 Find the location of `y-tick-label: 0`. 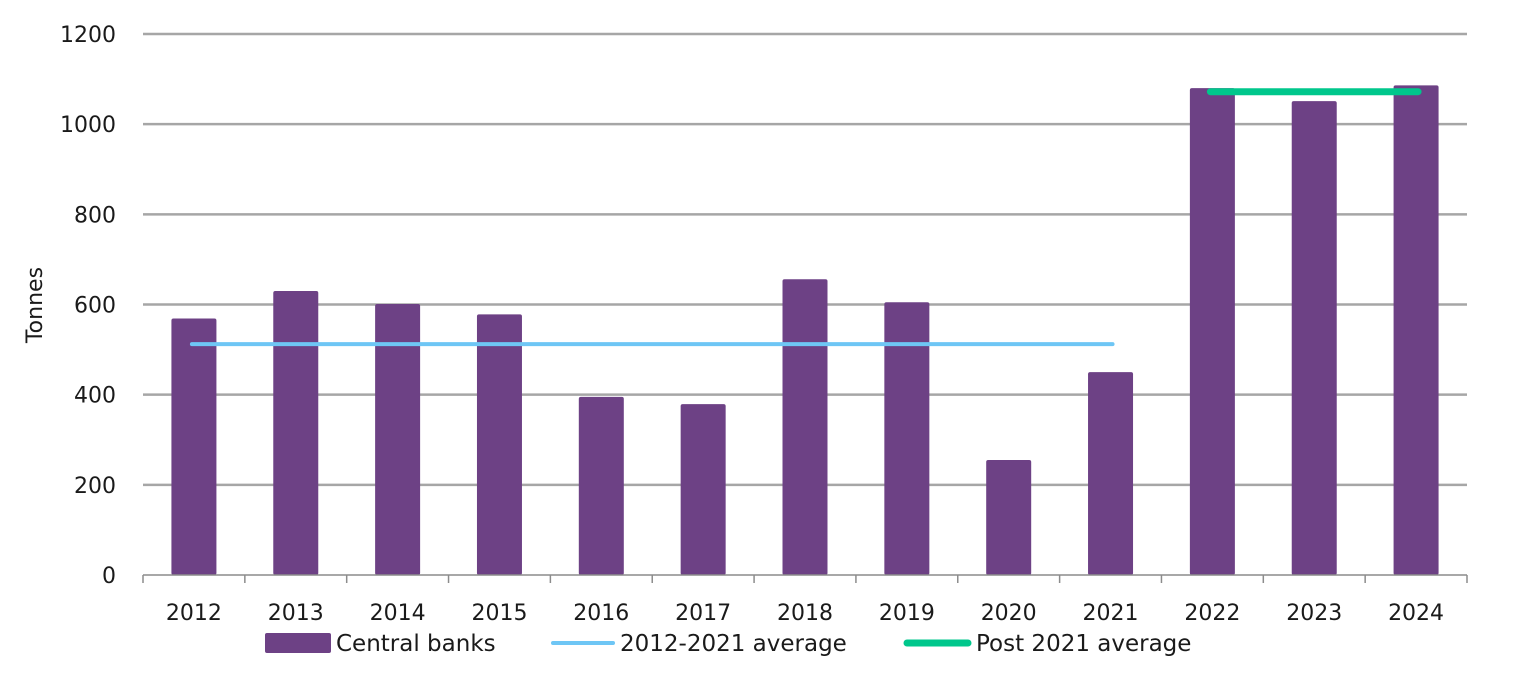

y-tick-label: 0 is located at coordinates (109, 576).